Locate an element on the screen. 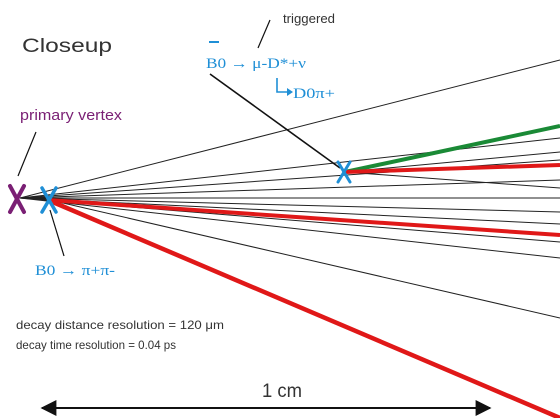 The width and height of the screenshot is (560, 418). pv-leader-line is located at coordinates (27, 154).